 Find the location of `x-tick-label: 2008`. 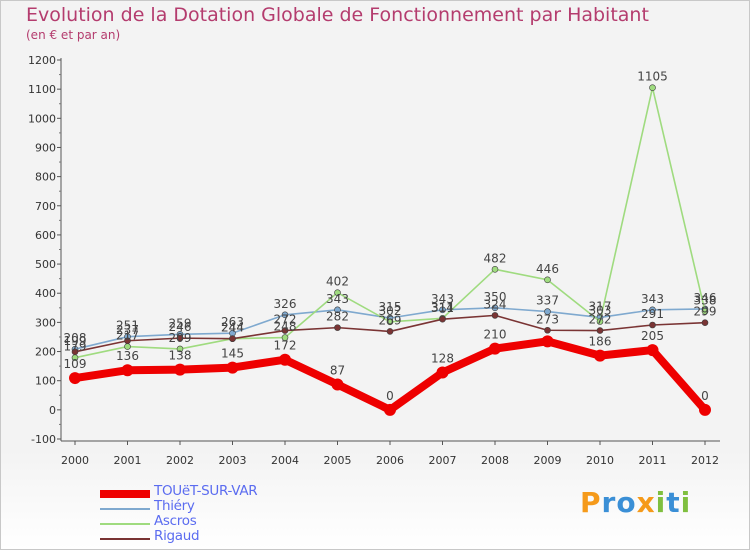

x-tick-label: 2008 is located at coordinates (495, 460).